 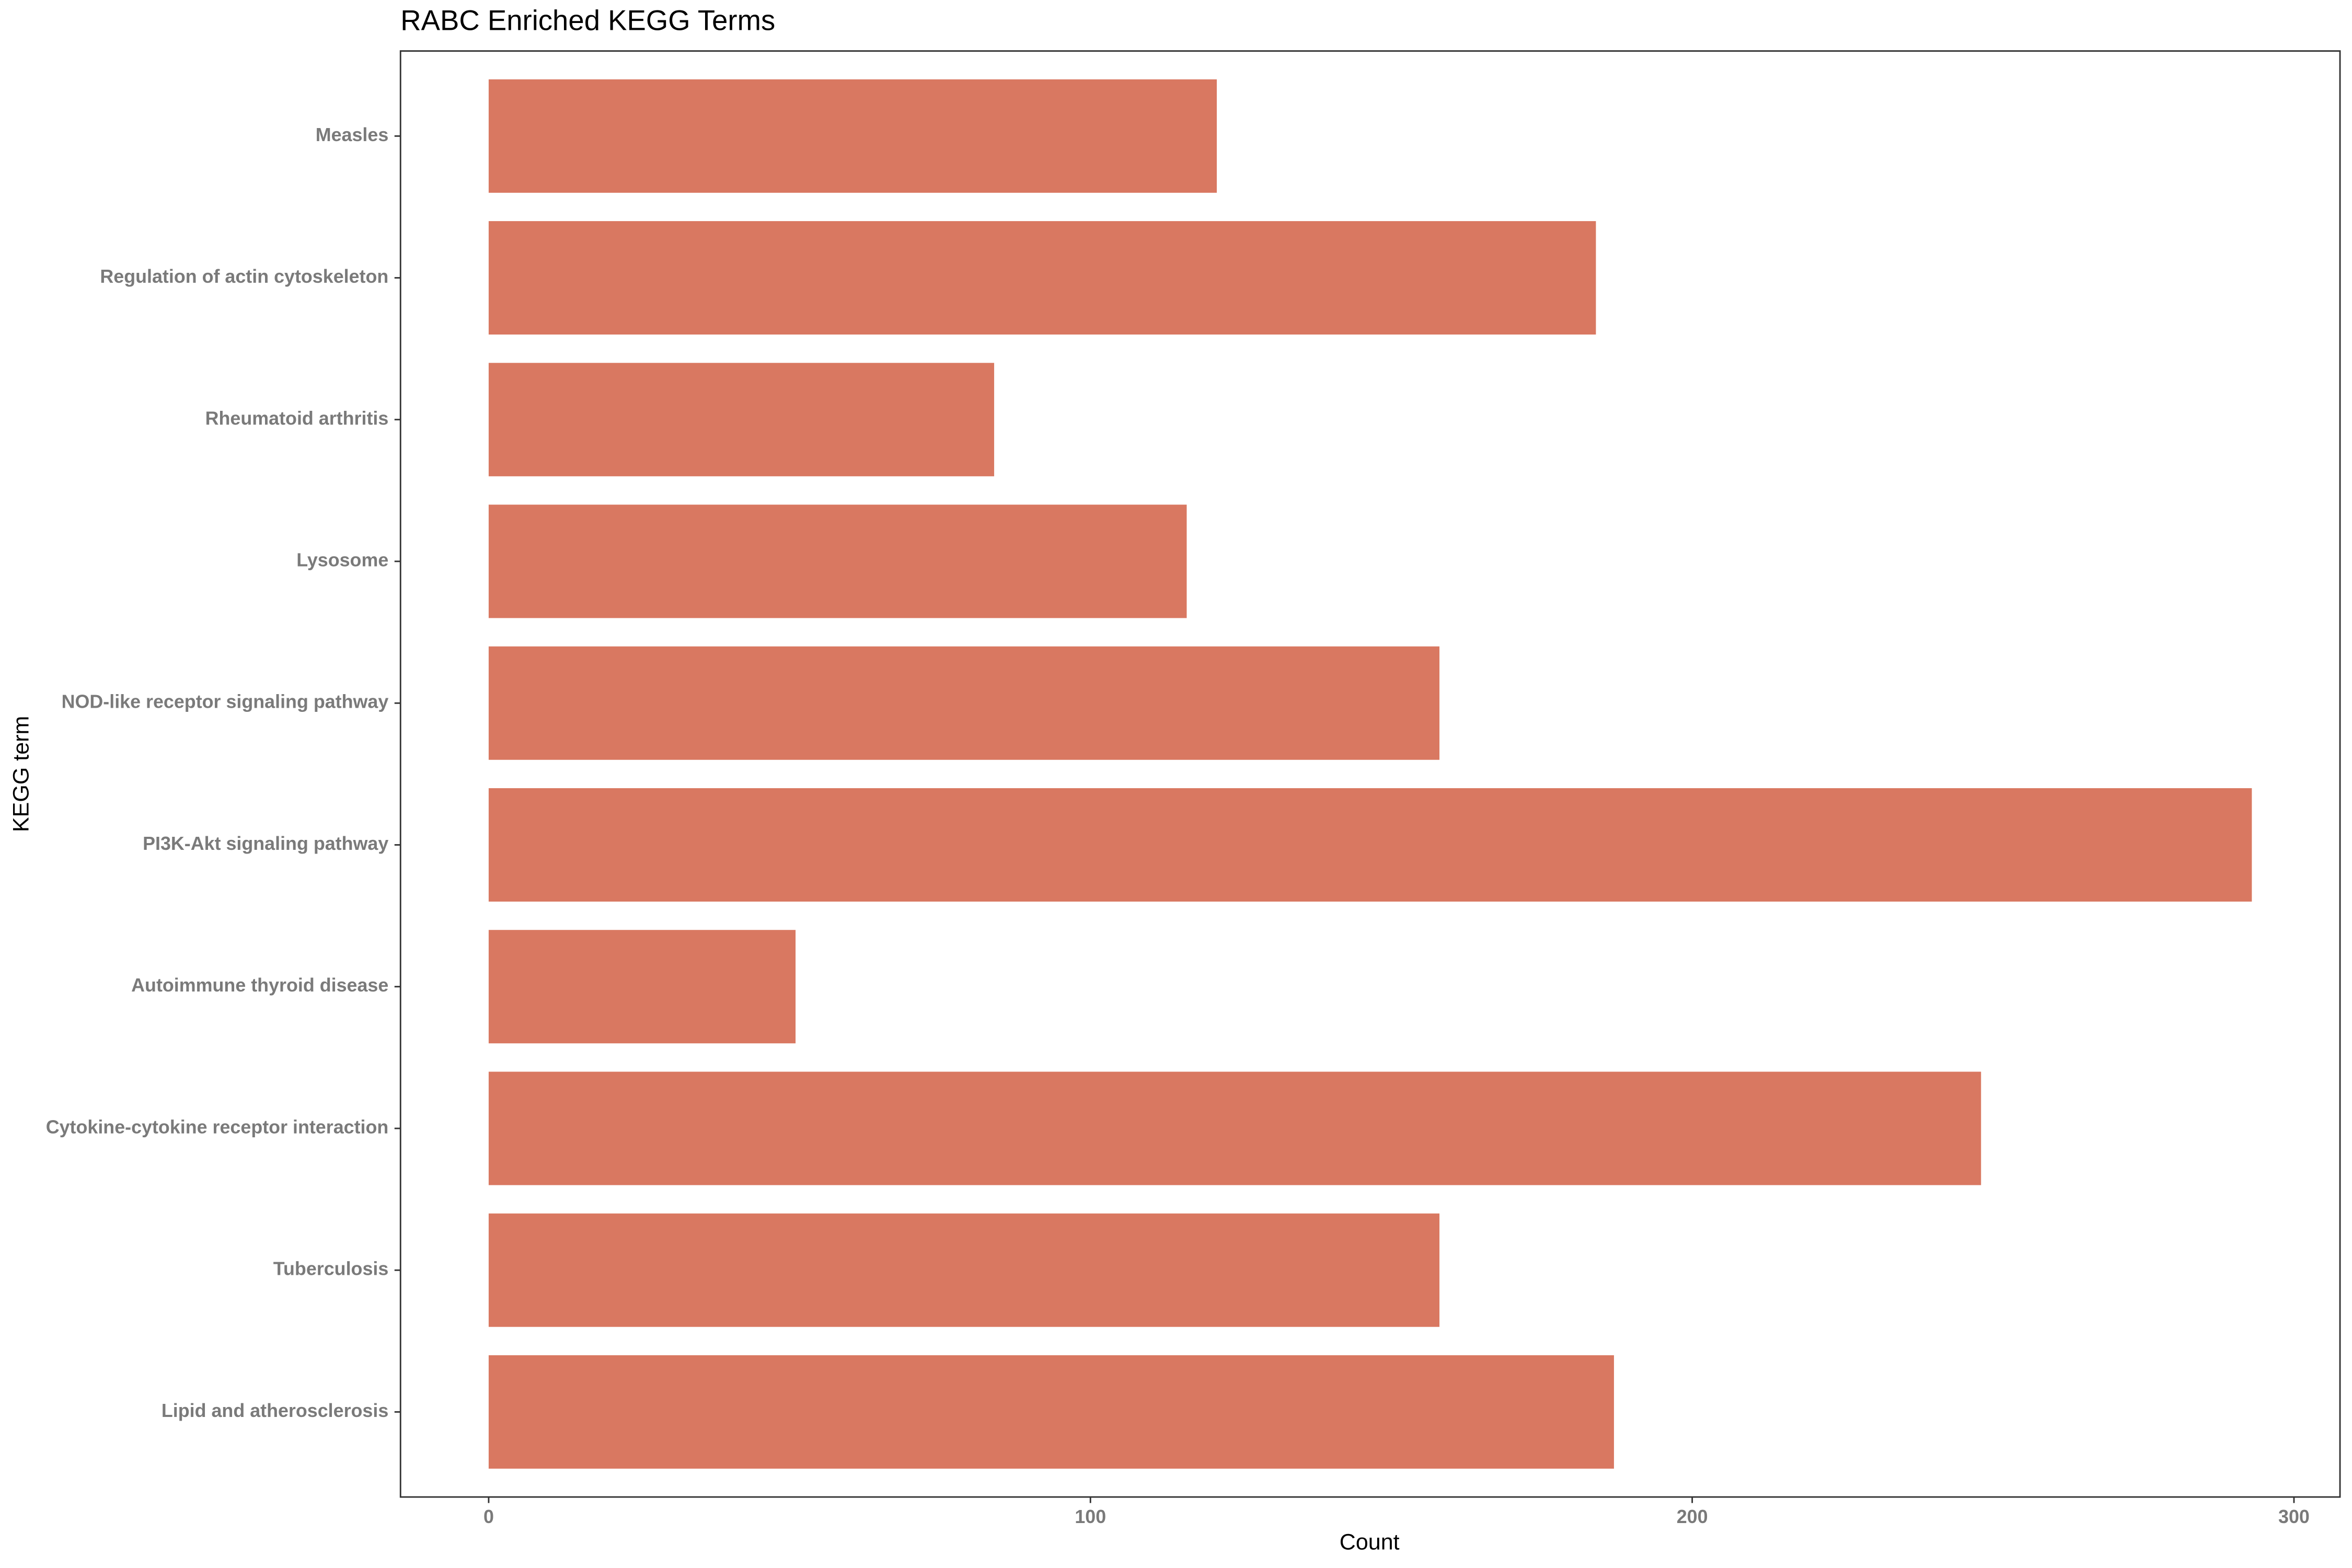 What do you see at coordinates (265, 843) in the screenshot?
I see `y-tick-label: PI3K-Akt signaling pathway` at bounding box center [265, 843].